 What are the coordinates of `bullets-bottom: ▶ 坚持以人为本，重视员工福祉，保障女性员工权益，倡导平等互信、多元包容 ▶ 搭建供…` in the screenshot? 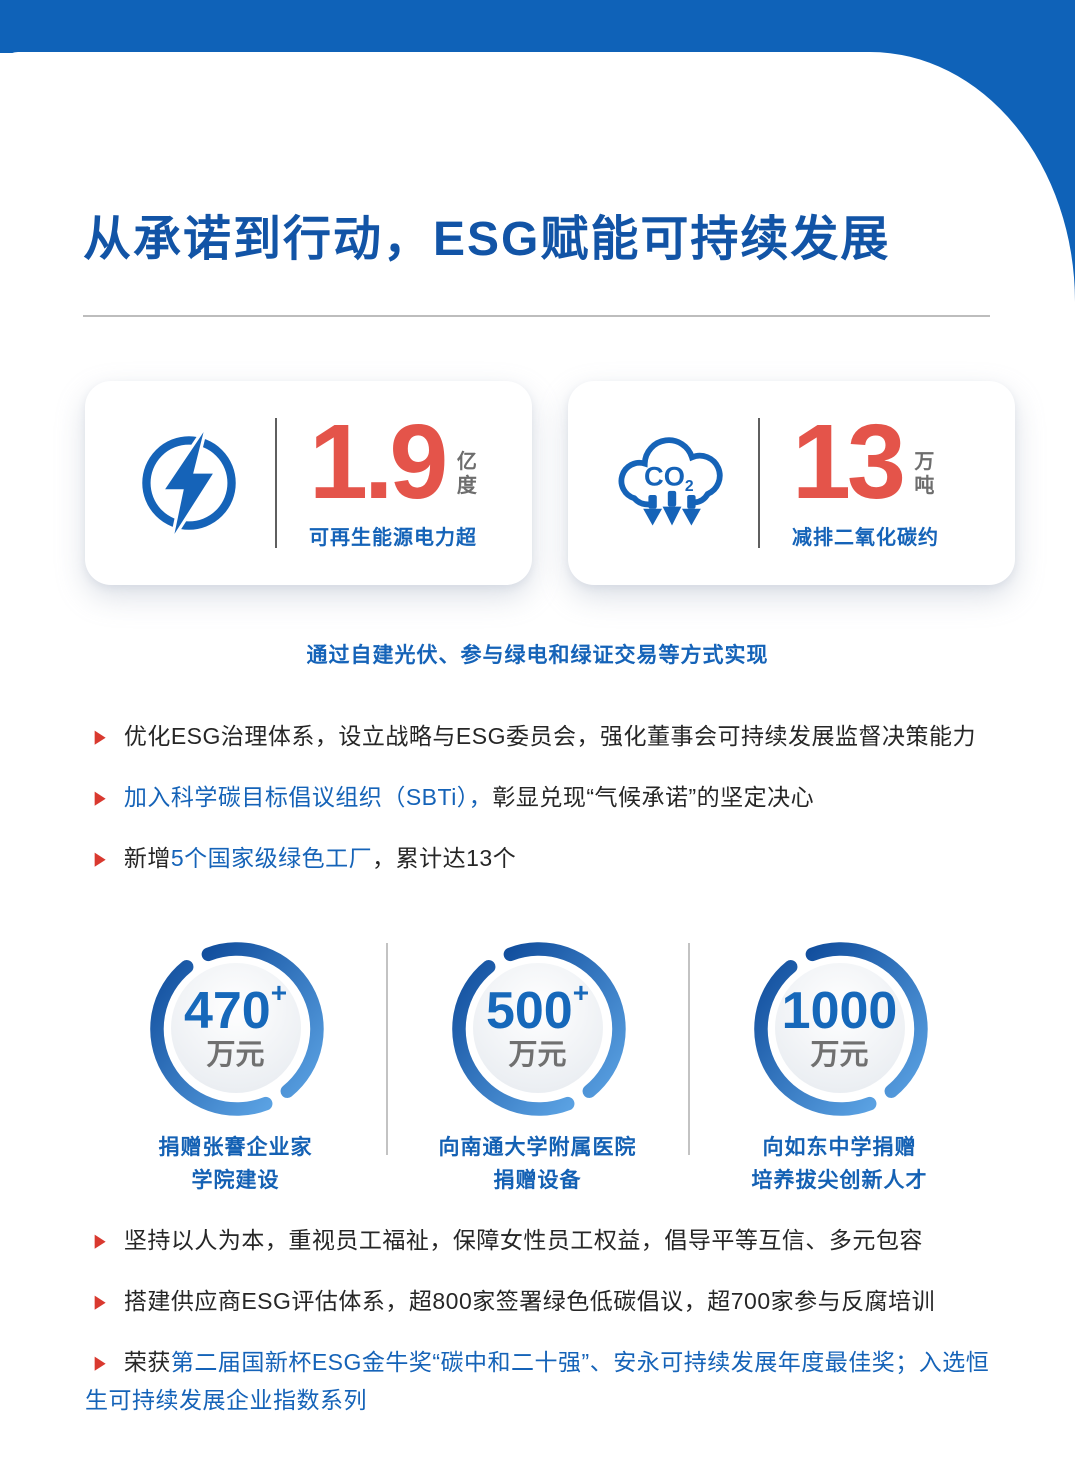 It's located at (537, 1320).